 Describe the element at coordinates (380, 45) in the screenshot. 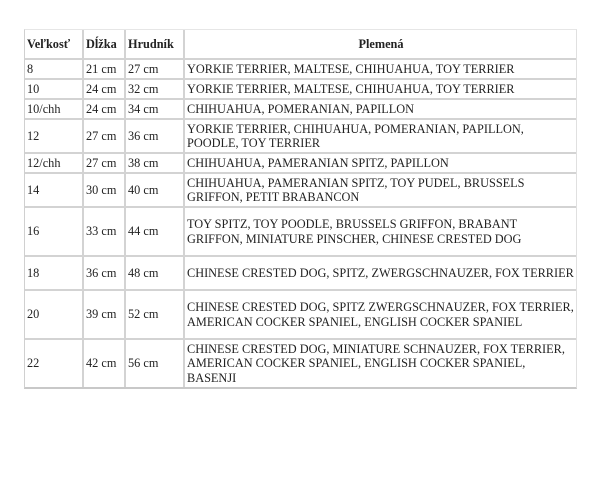

I see `header-breeds: Plemená` at that location.